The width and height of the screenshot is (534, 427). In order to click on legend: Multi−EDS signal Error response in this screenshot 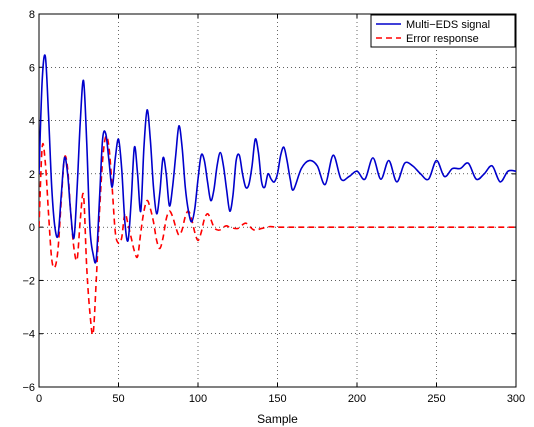, I will do `click(443, 31)`.